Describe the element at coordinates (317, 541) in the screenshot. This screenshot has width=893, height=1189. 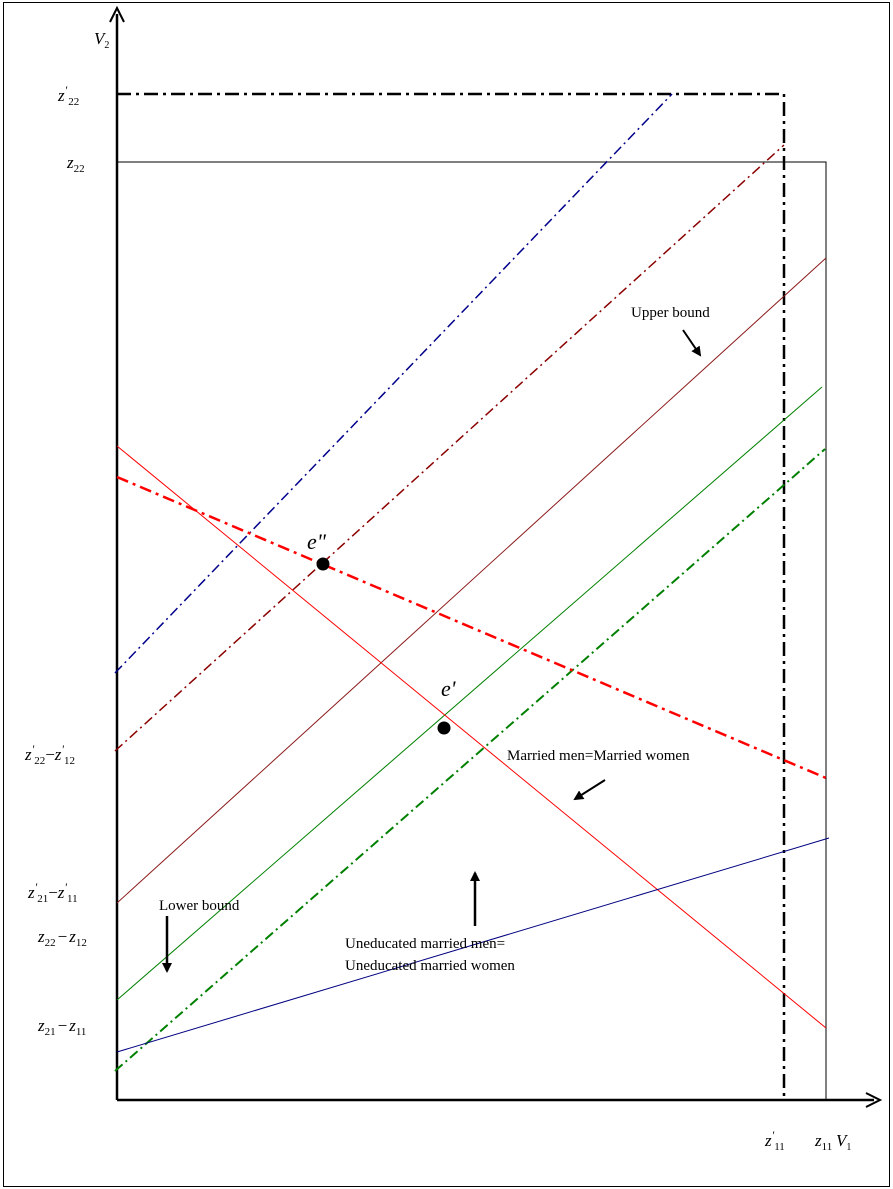
I see `e-double-prime-label: e"` at that location.